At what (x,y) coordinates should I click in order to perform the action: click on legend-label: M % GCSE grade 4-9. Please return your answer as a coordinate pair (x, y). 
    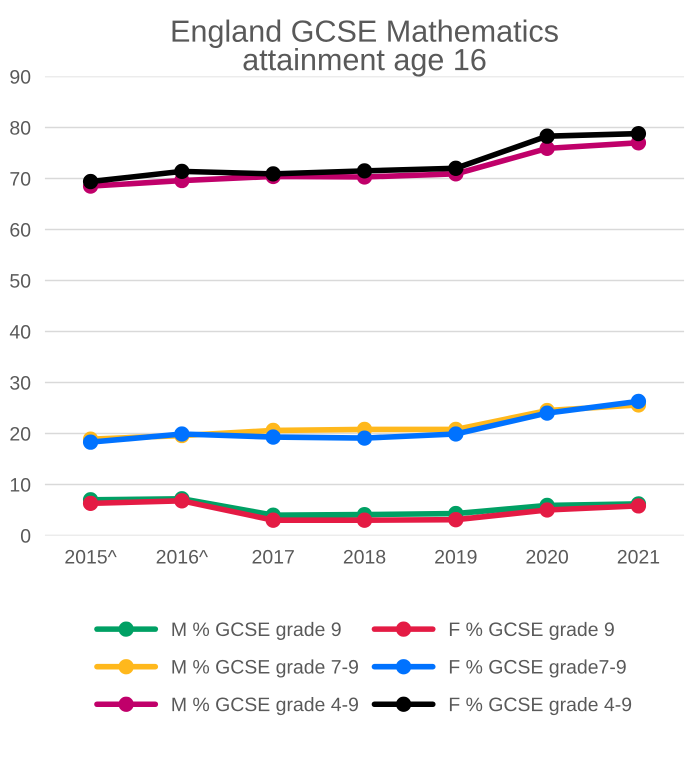
    Looking at the image, I should click on (265, 706).